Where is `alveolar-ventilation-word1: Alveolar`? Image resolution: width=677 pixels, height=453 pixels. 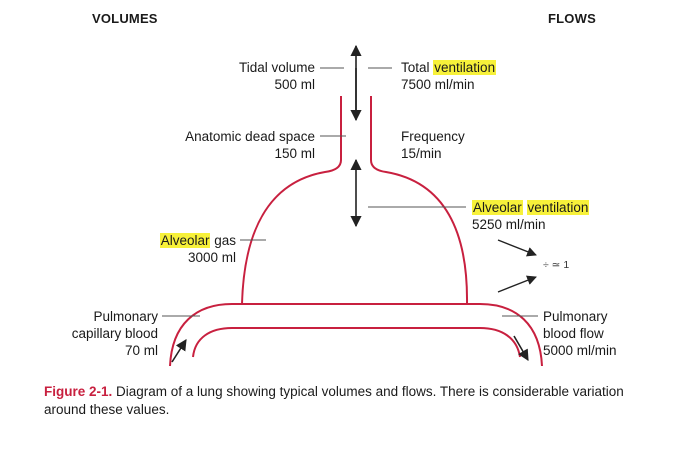
alveolar-ventilation-word1: Alveolar is located at coordinates (497, 207).